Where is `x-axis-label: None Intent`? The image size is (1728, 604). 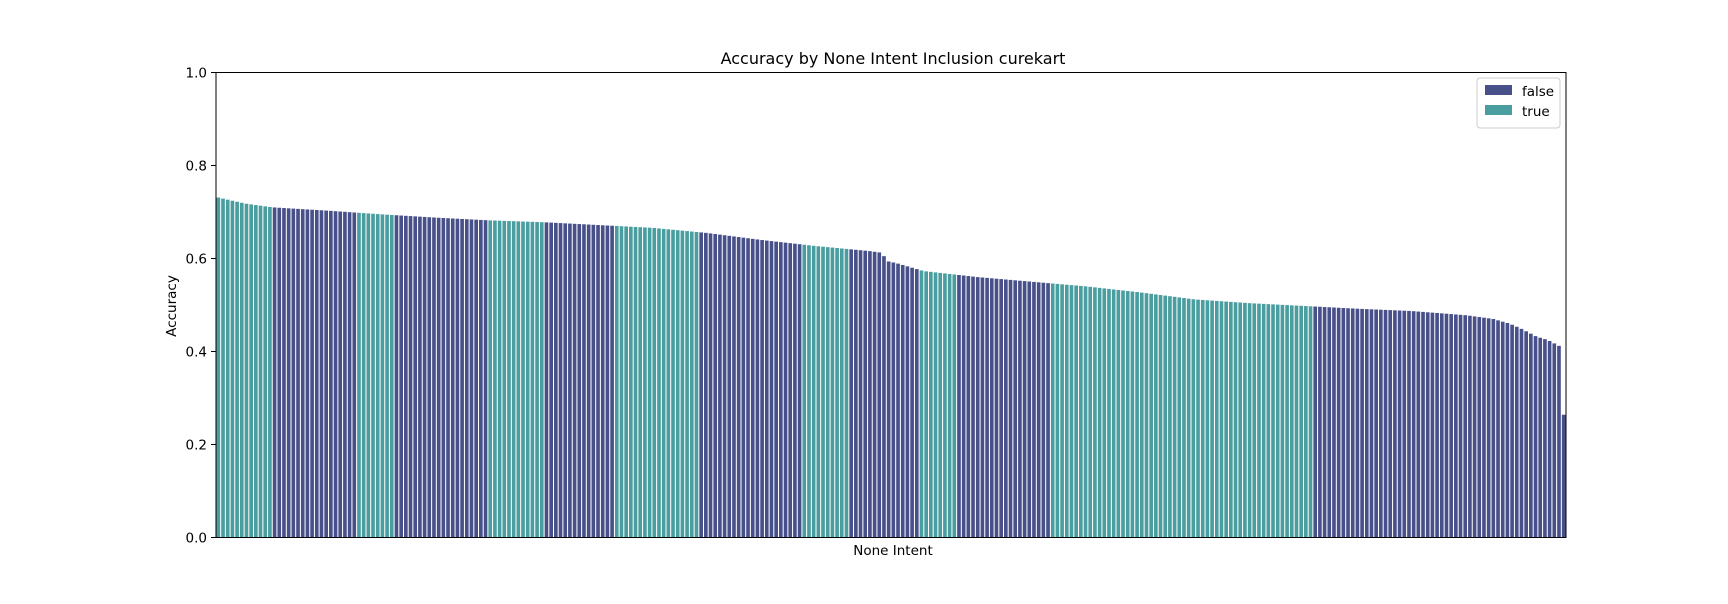
x-axis-label: None Intent is located at coordinates (893, 551).